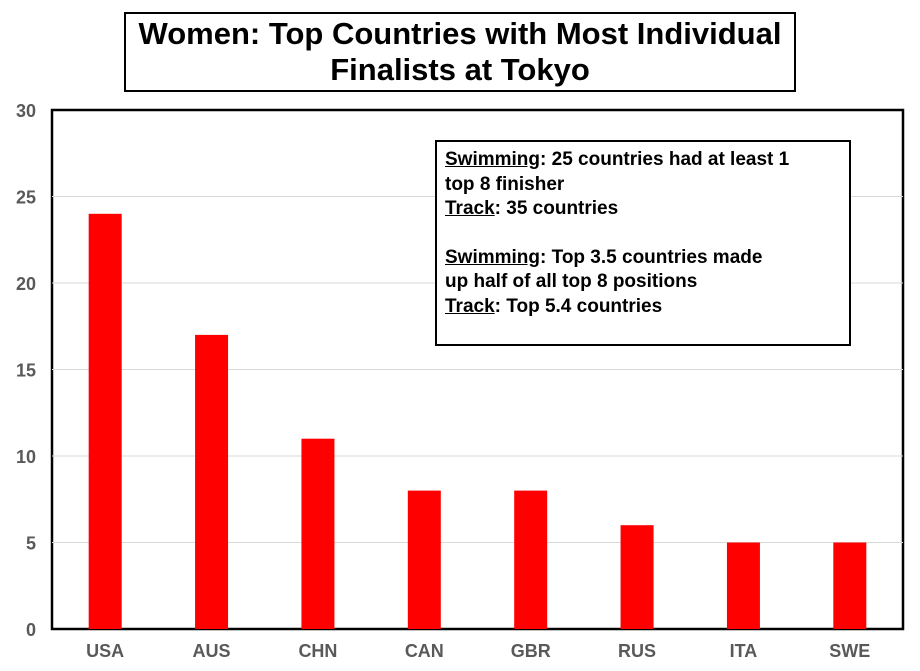  Describe the element at coordinates (849, 651) in the screenshot. I see `x-tick-label: SWE` at that location.